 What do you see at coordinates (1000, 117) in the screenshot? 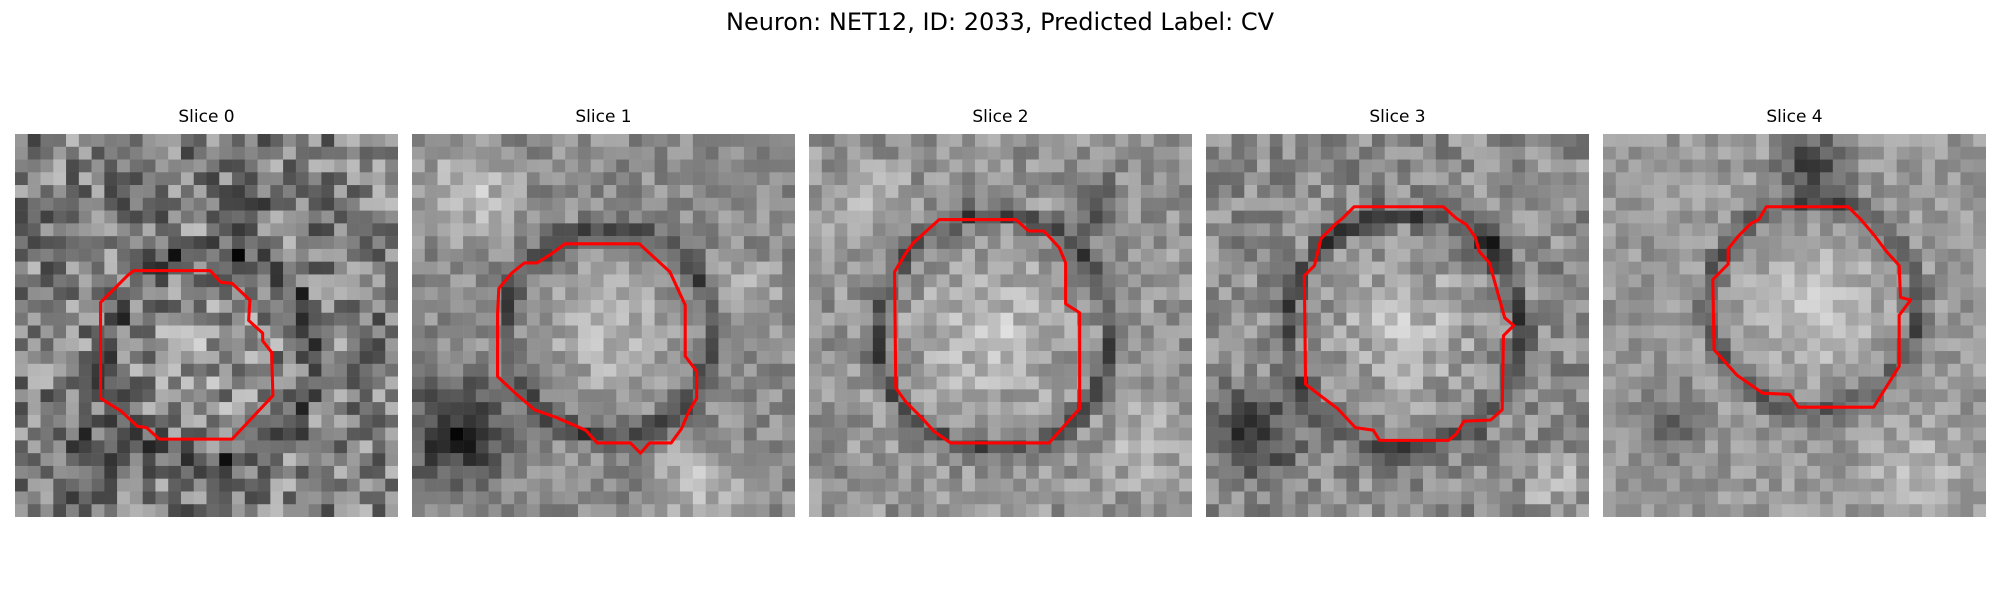
I see `slice-title-2: Slice 2` at bounding box center [1000, 117].